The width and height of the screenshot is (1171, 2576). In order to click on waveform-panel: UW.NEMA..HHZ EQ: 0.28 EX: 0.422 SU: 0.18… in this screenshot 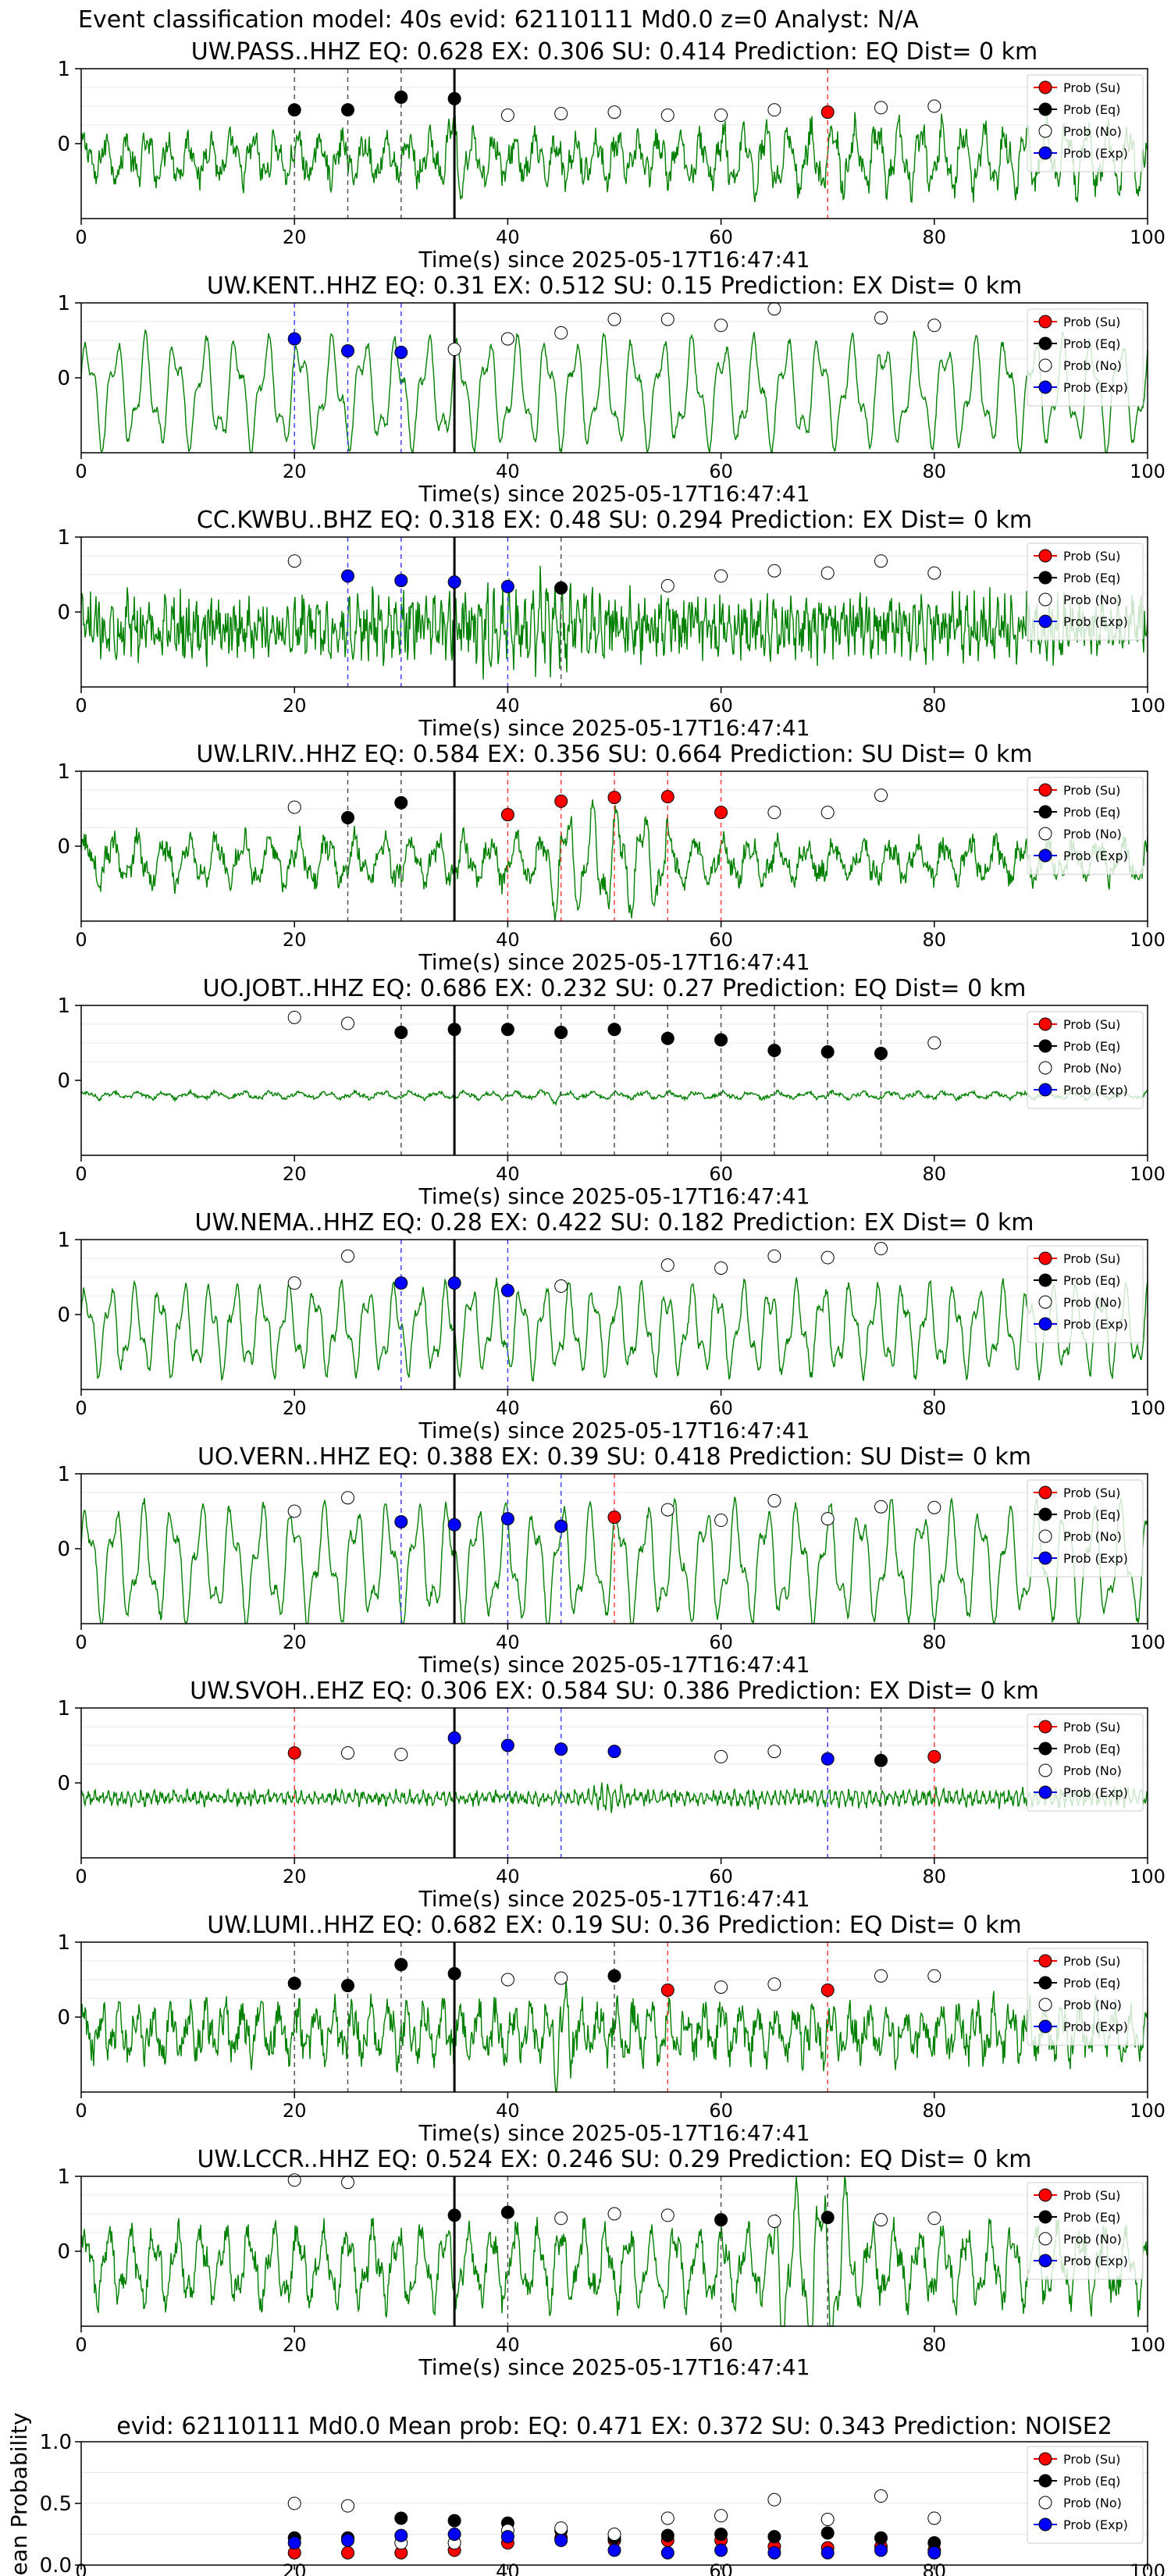, I will do `click(611, 1326)`.